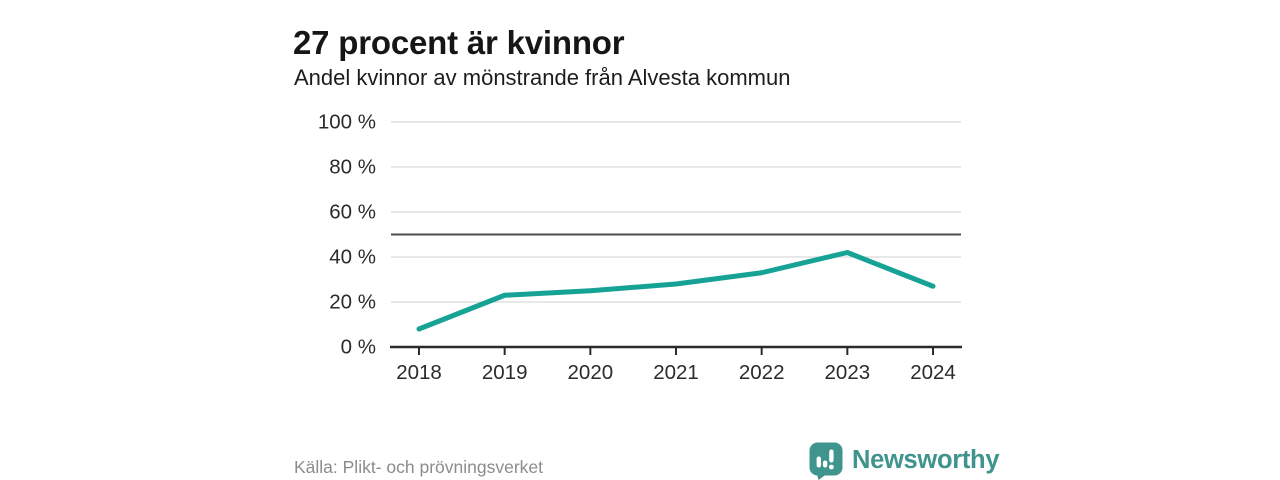 This screenshot has width=1280, height=480. I want to click on bar-chart-speech-bubble-icon, so click(826, 461).